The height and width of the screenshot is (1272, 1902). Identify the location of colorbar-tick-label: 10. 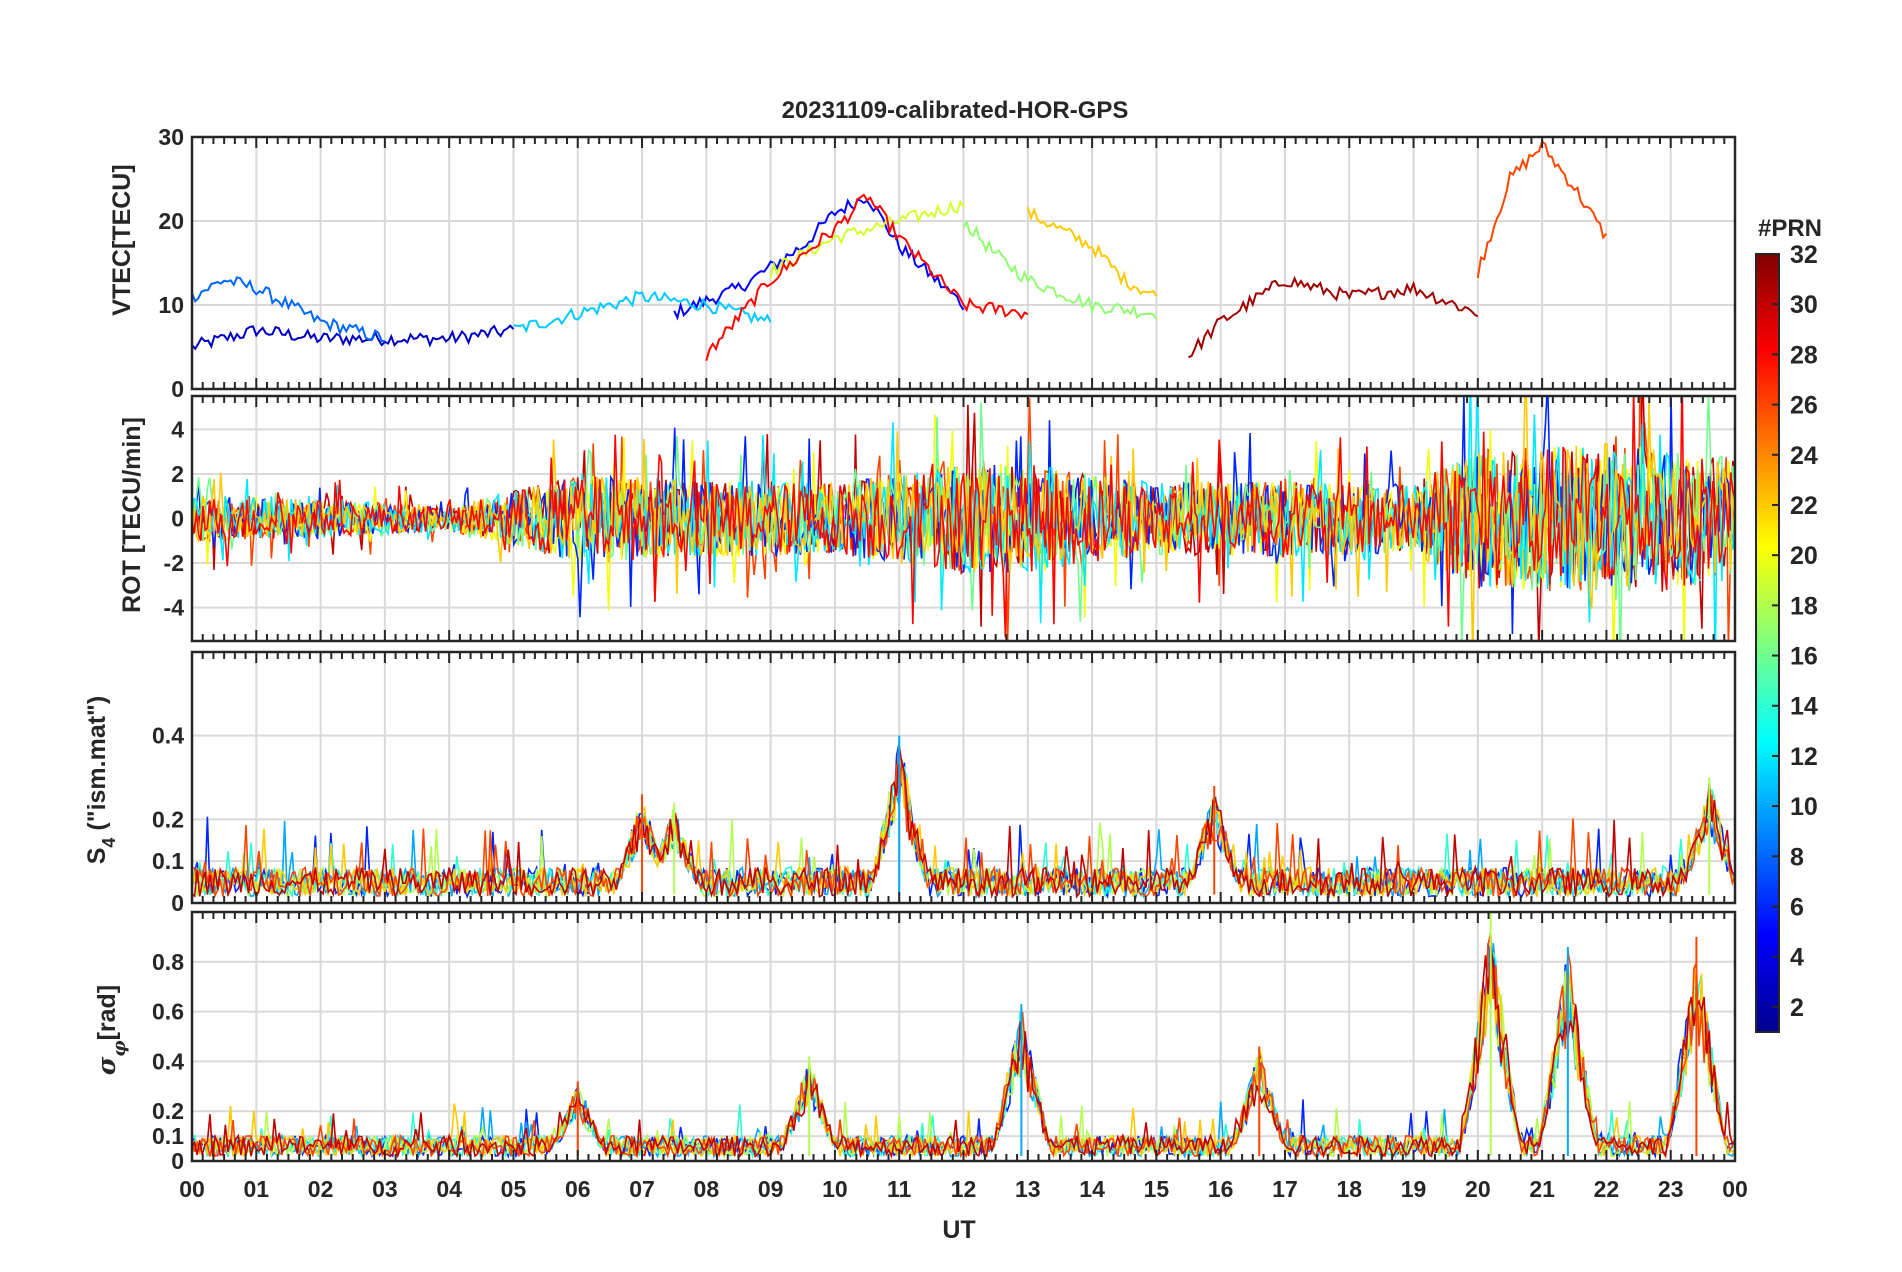
(1804, 807).